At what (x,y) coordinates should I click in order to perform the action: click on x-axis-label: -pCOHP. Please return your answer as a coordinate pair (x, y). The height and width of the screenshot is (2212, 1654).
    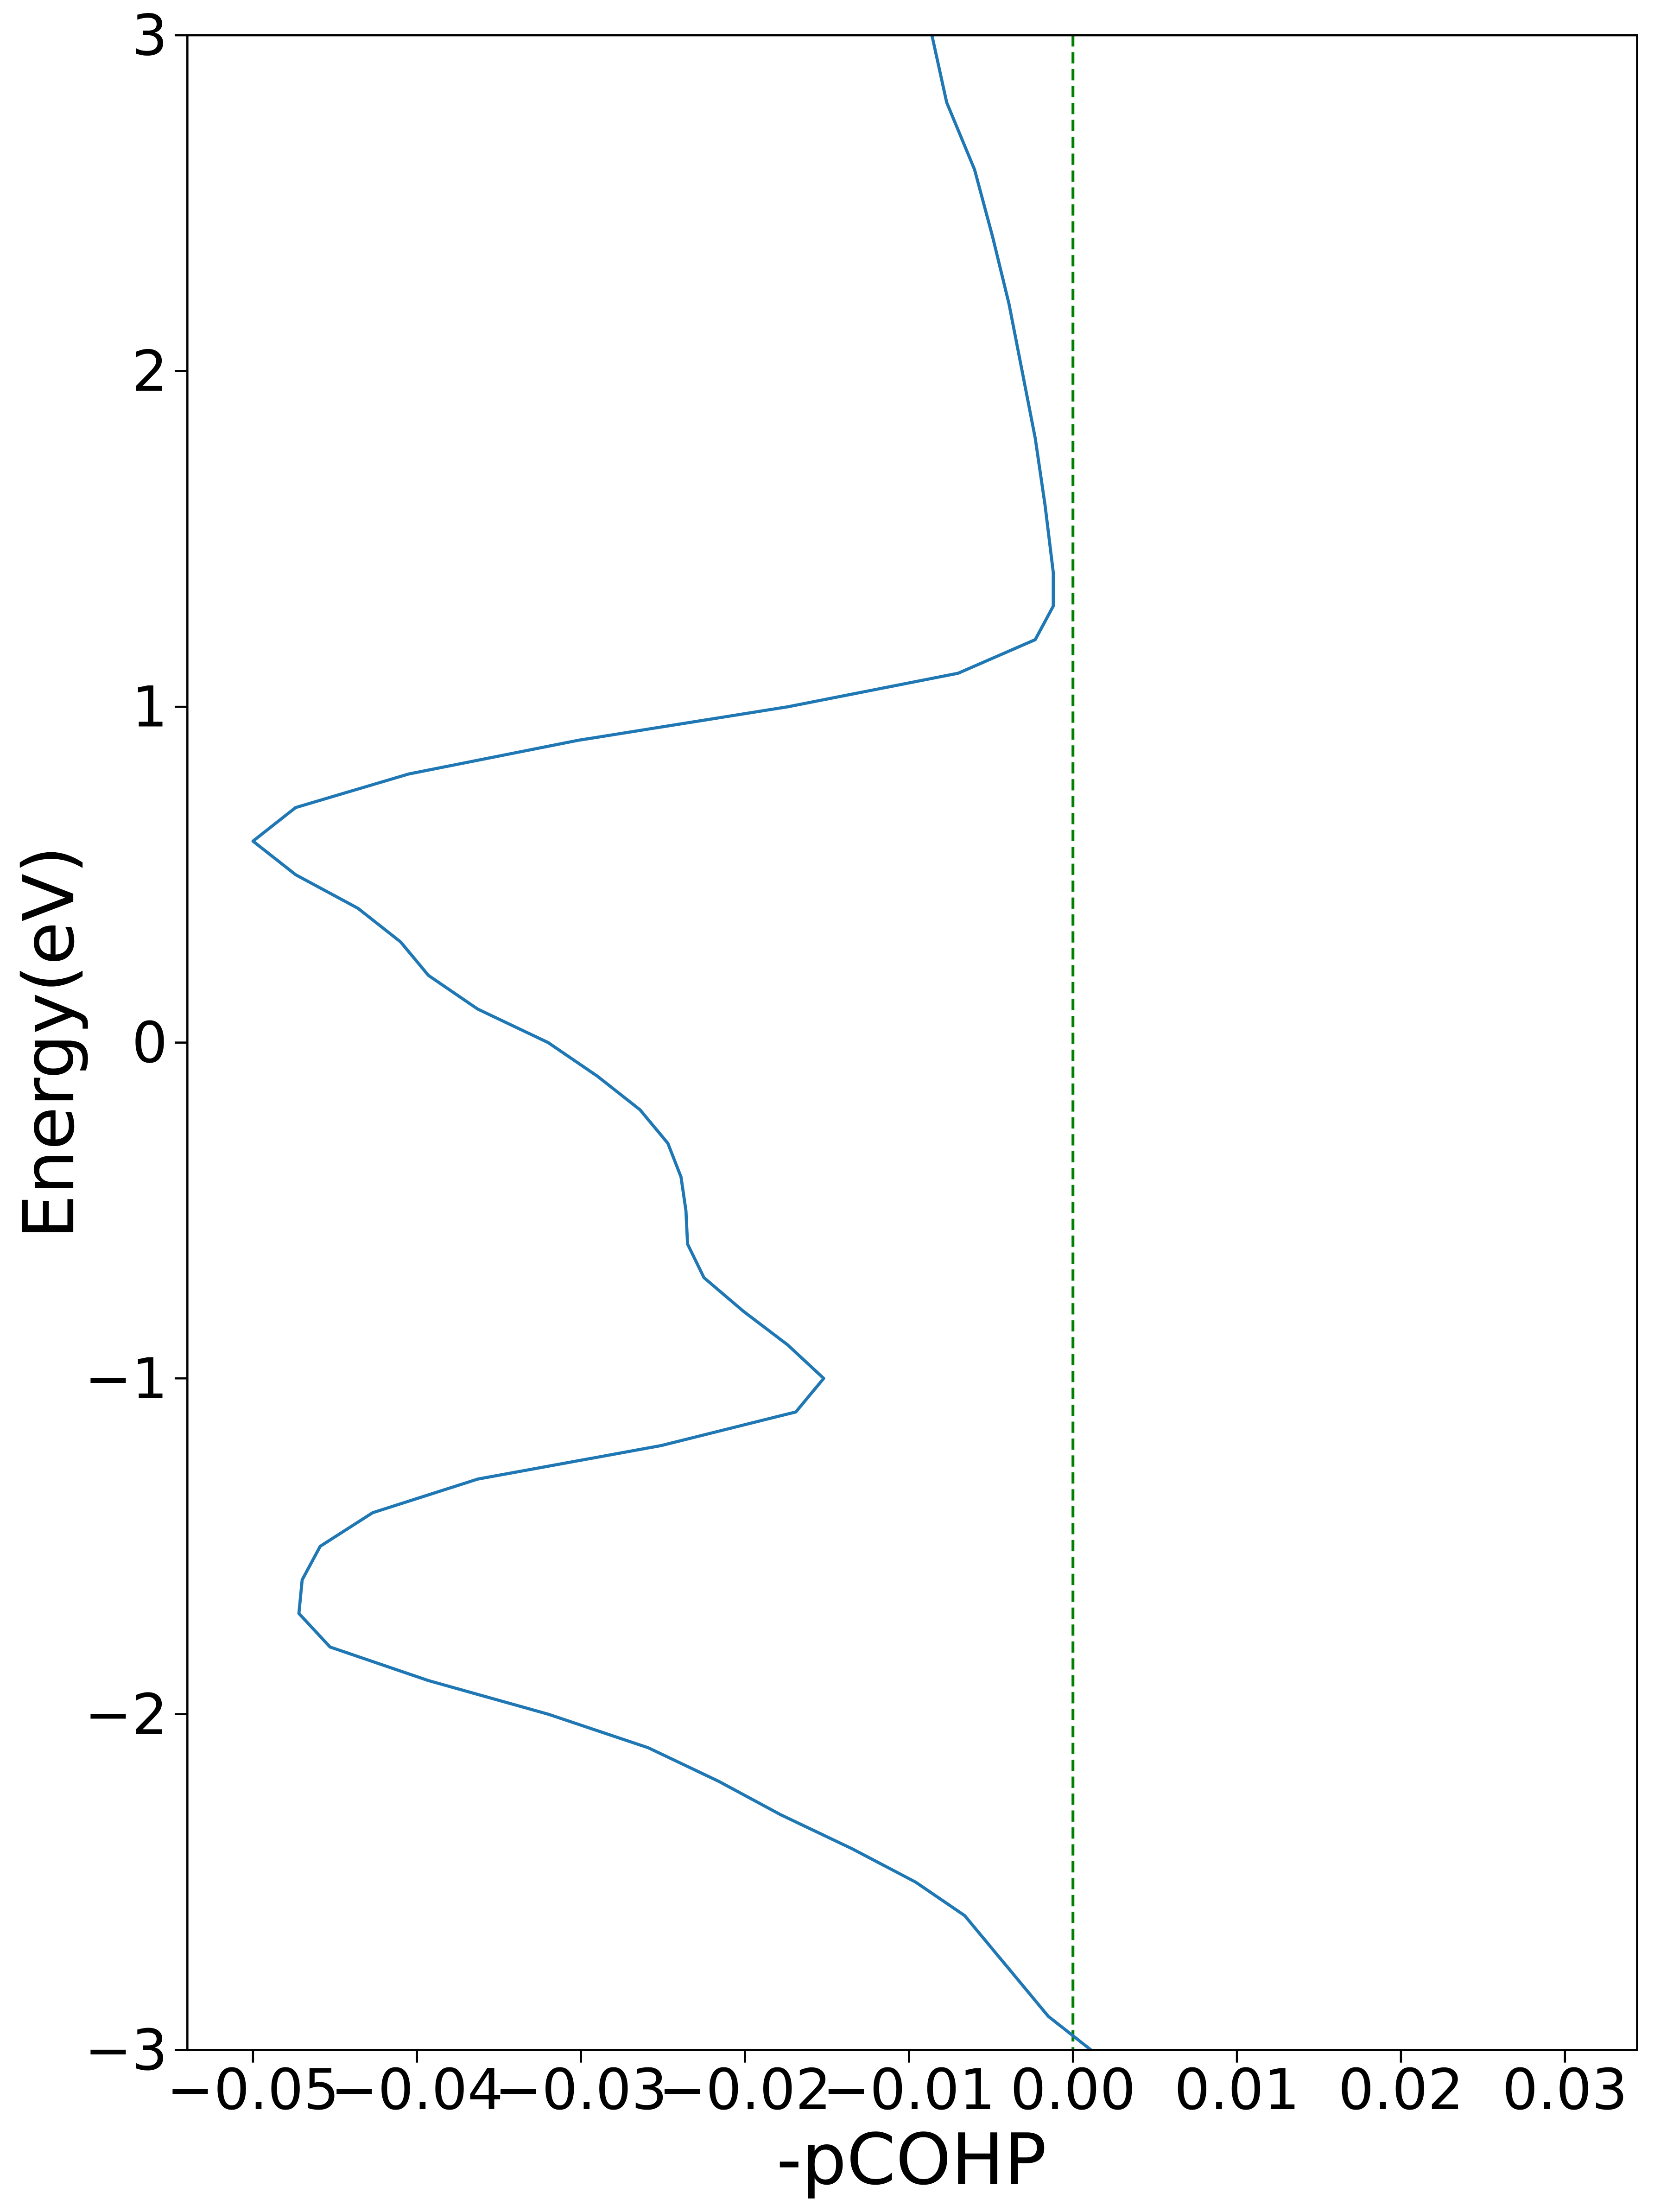
    Looking at the image, I should click on (911, 2159).